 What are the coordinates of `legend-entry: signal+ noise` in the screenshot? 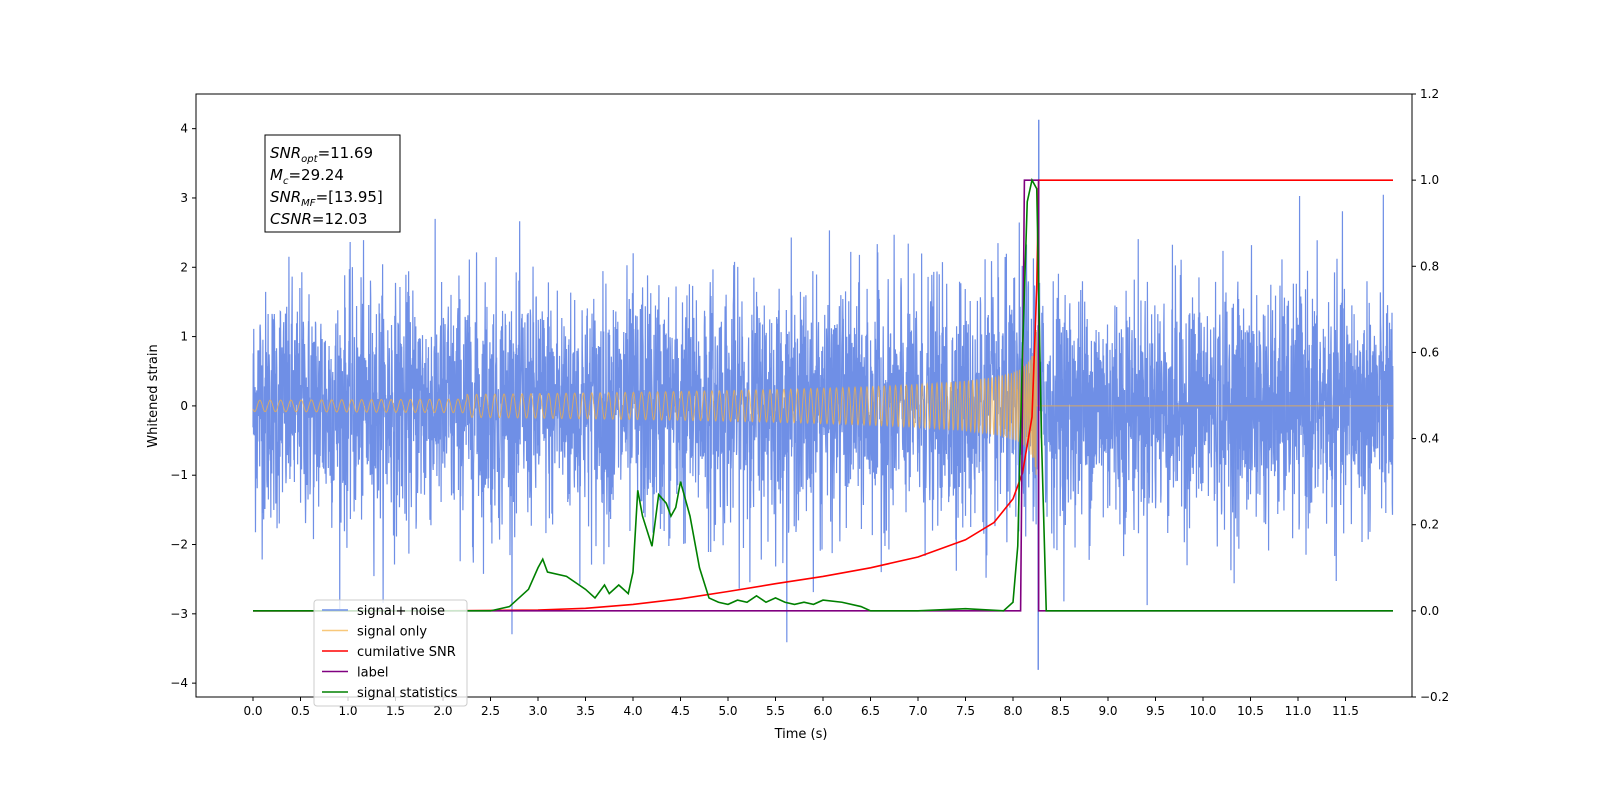 It's located at (401, 611).